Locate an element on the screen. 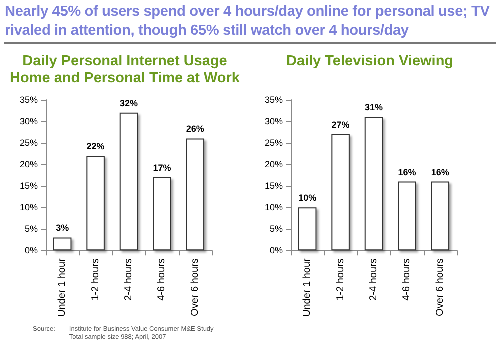 The height and width of the screenshot is (341, 500). data-label: 27% is located at coordinates (341, 125).